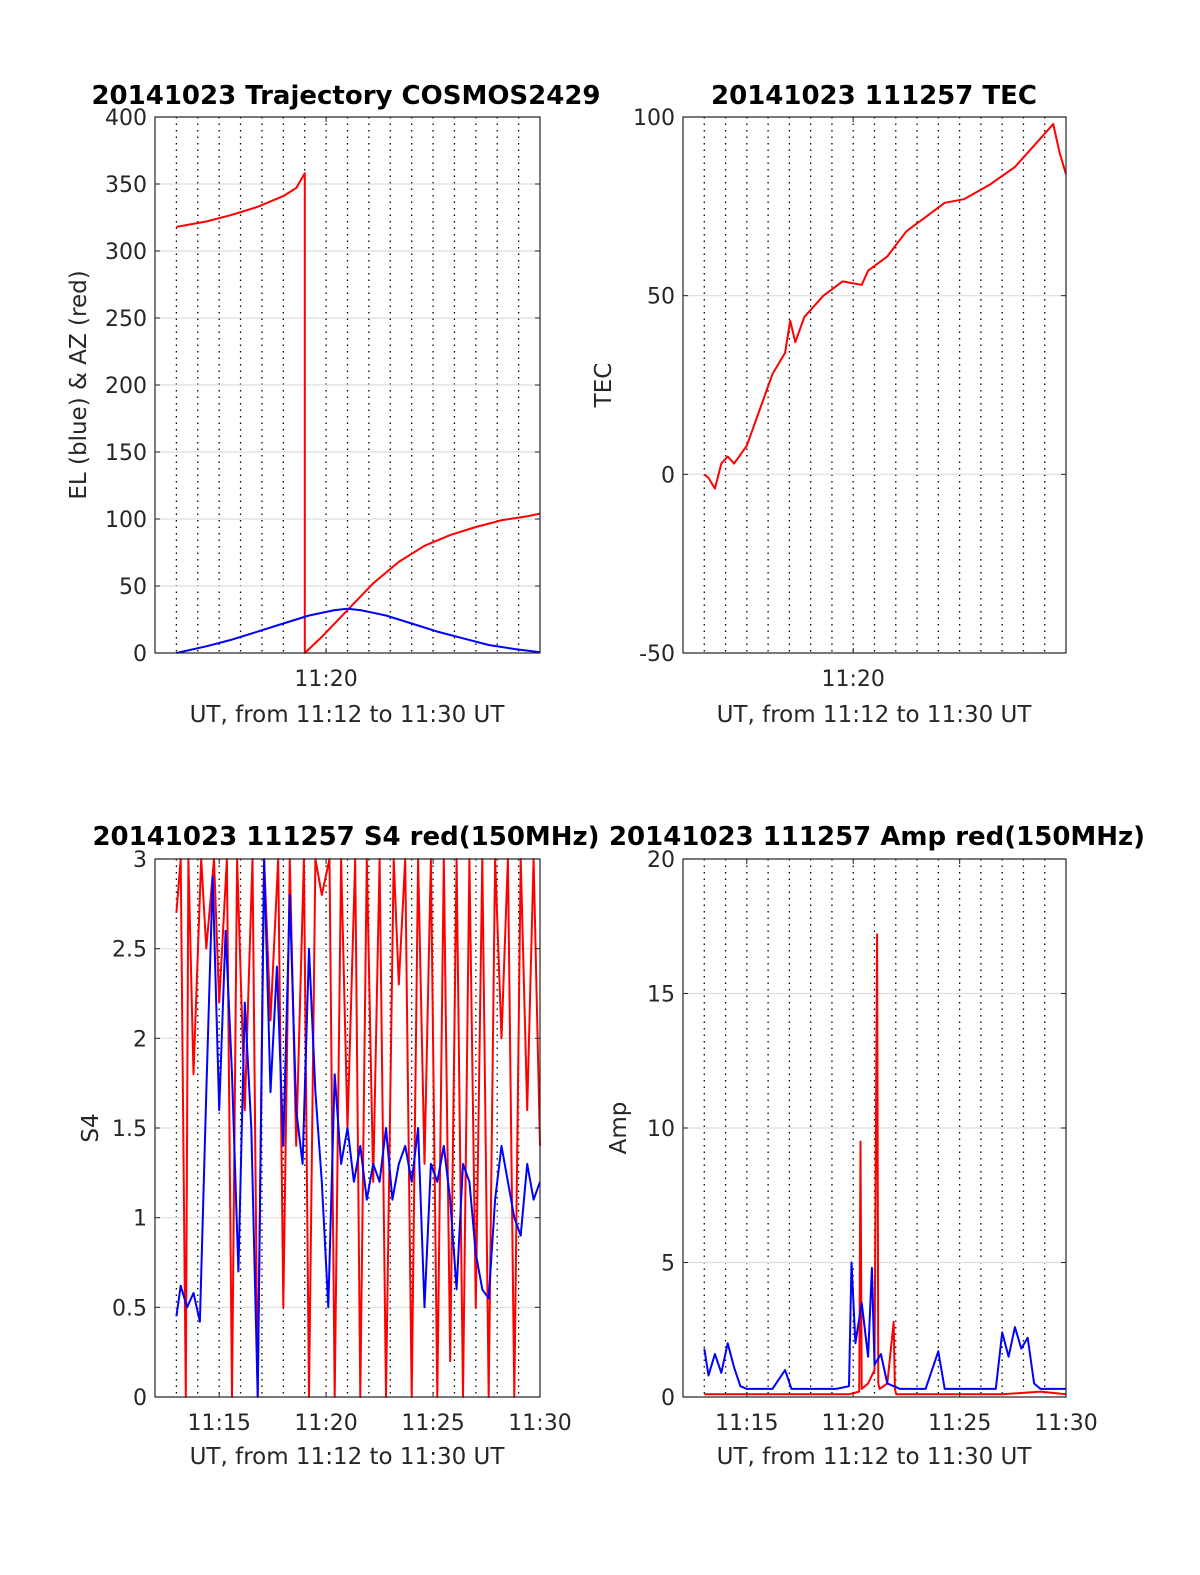  Describe the element at coordinates (126, 185) in the screenshot. I see `y-tick-label: 350` at that location.